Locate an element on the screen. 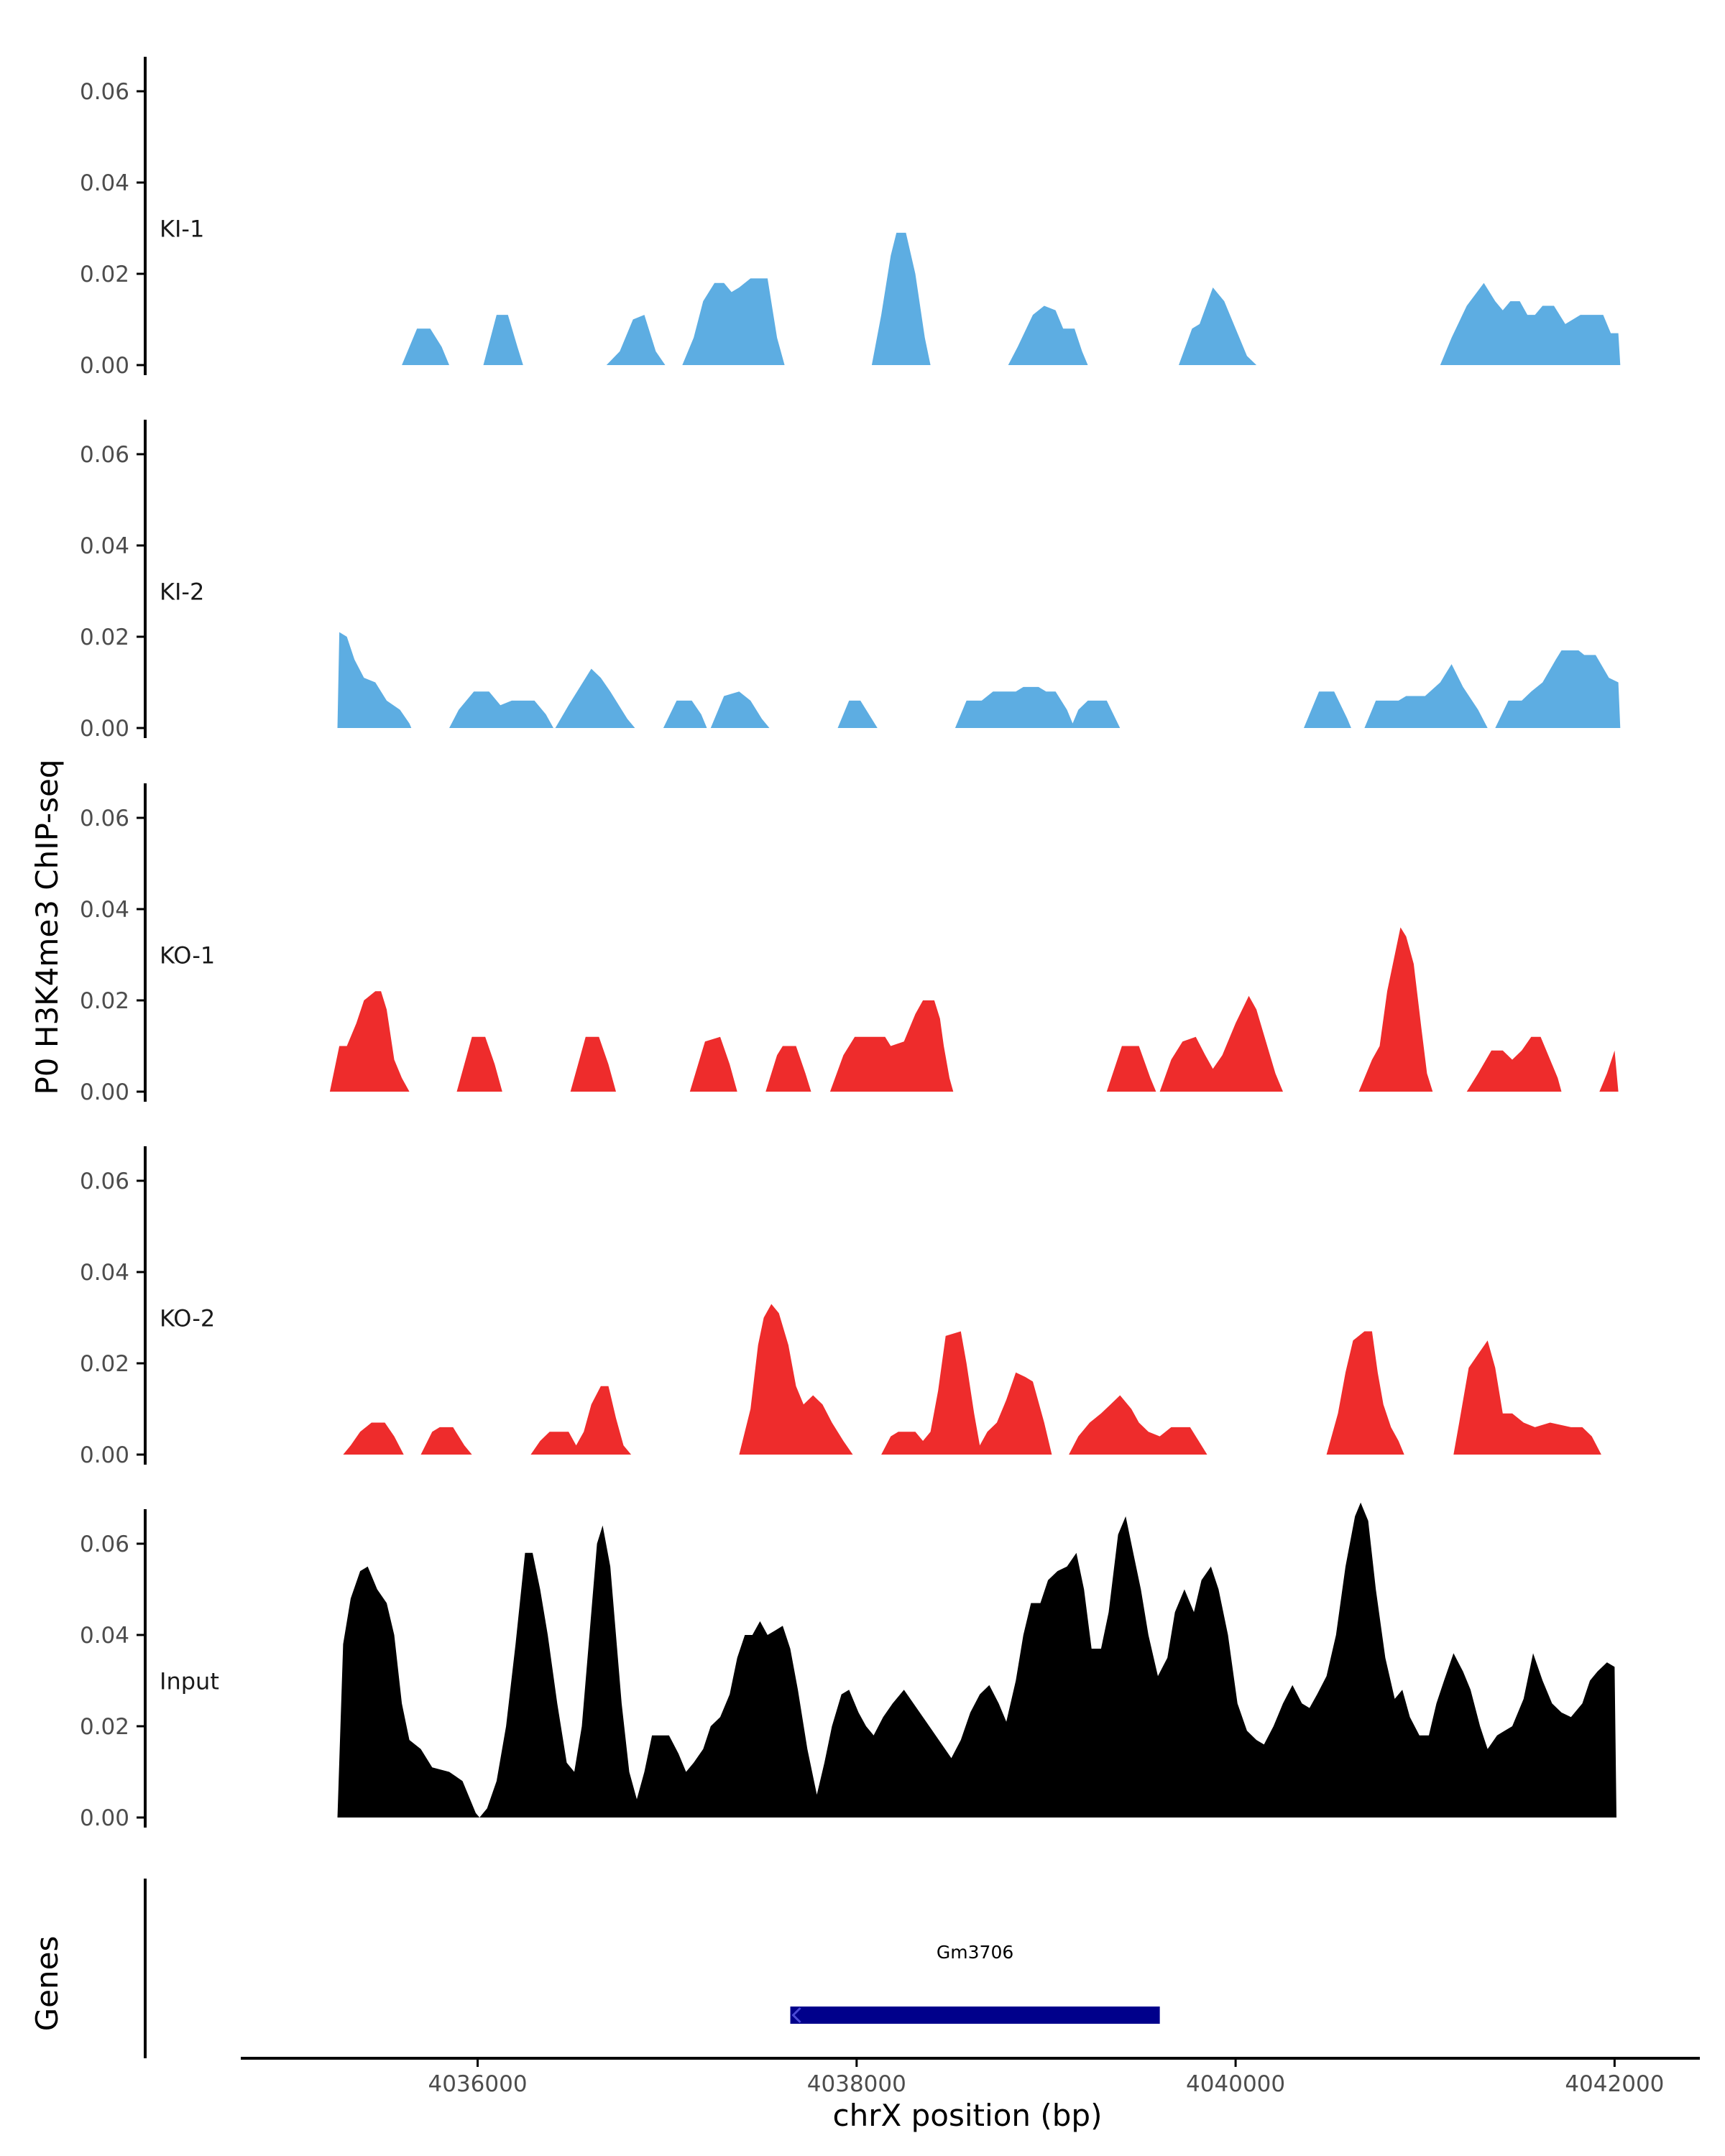  track-panel-ko-2: 0.00 0.02 0.04 0.06 KO-2 is located at coordinates (840, 1307).